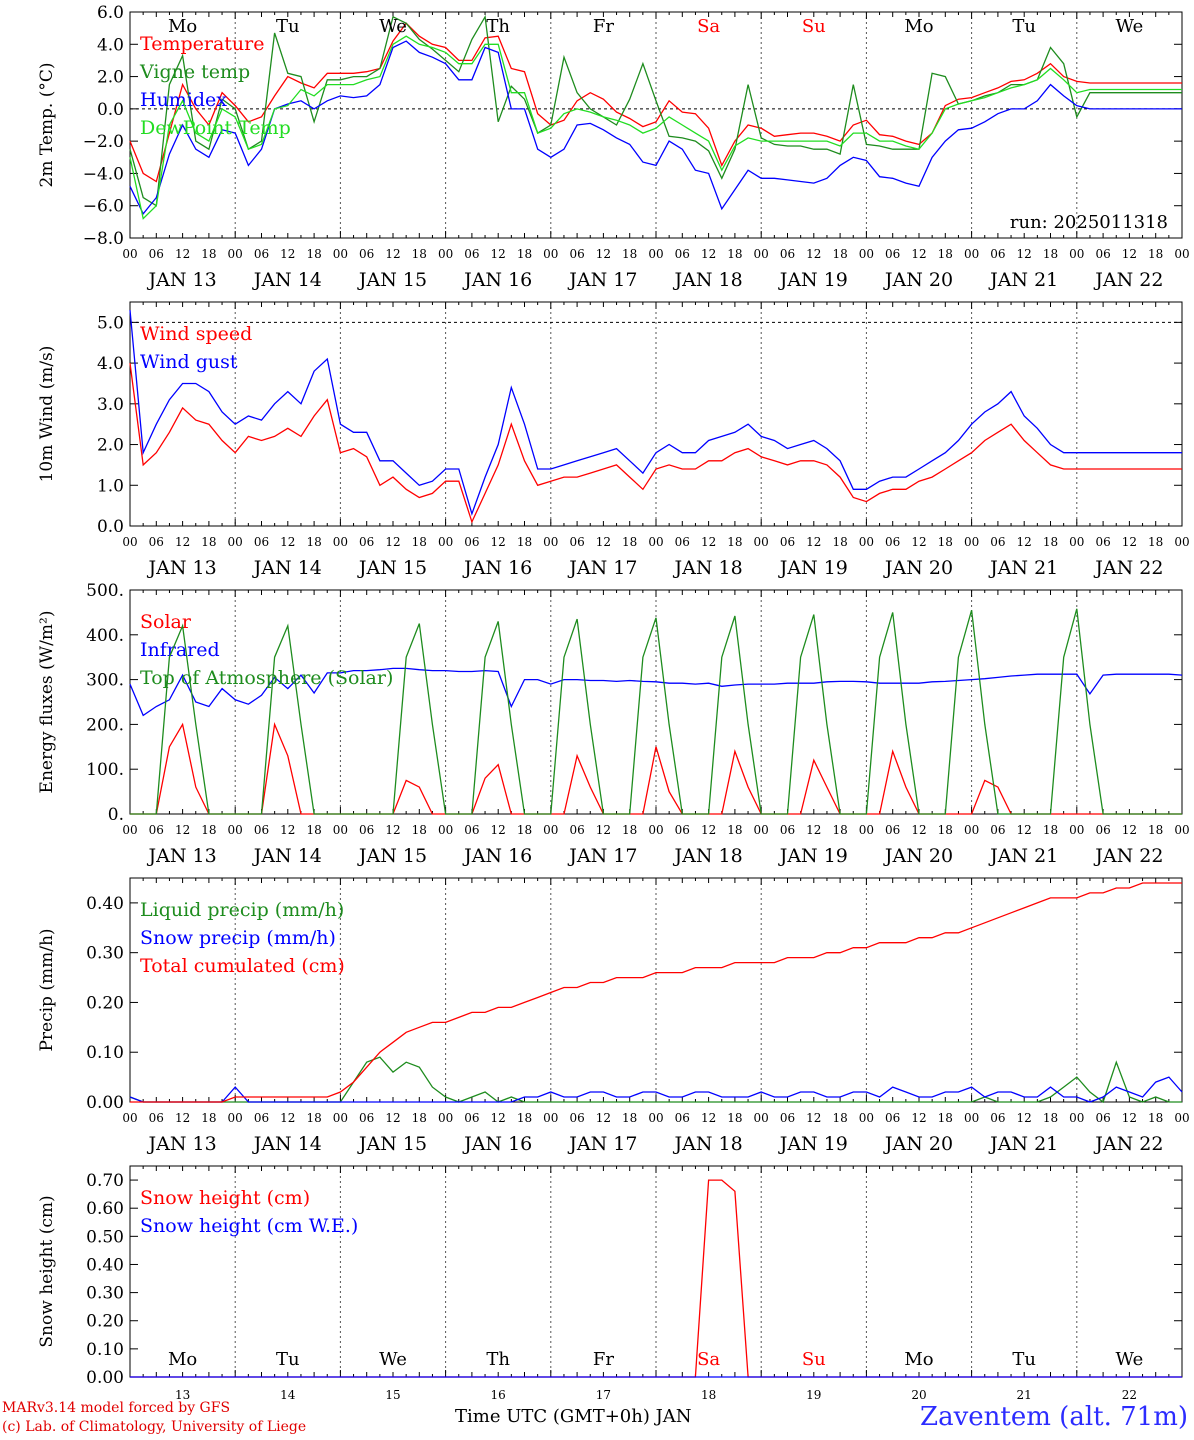 The height and width of the screenshot is (1440, 1194). I want to click on legend-entry: Humidex, so click(183, 100).